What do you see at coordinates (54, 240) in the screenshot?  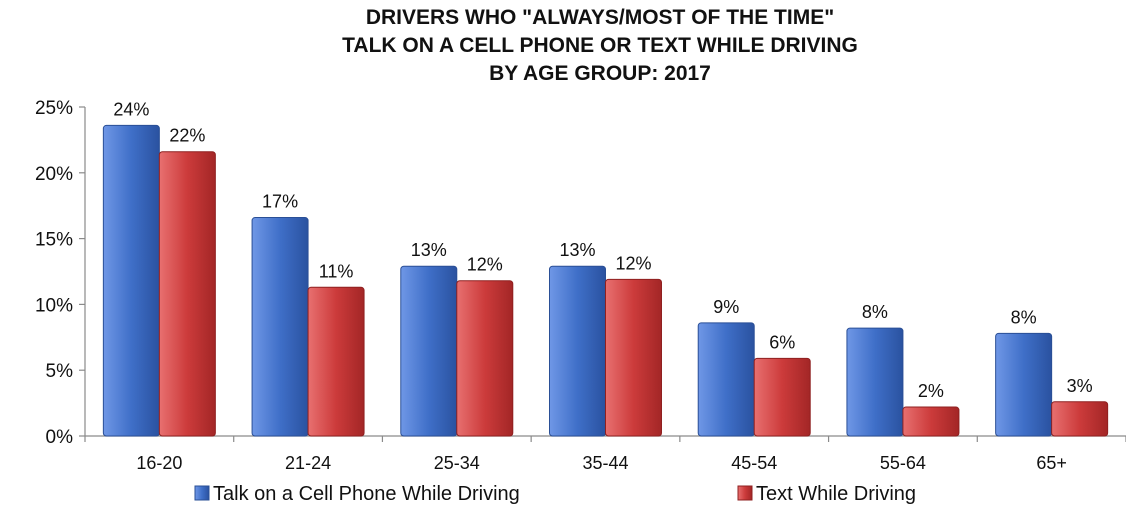 I see `y-tick-label: 15%` at bounding box center [54, 240].